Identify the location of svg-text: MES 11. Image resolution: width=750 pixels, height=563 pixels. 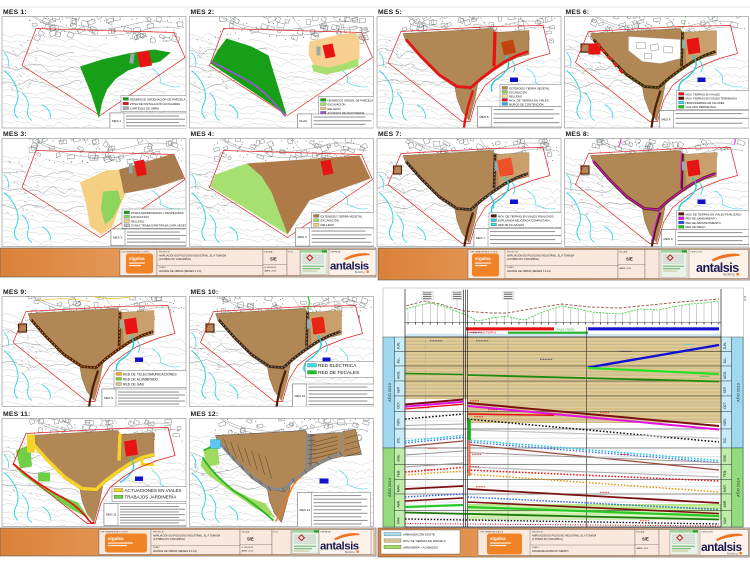
(111, 515).